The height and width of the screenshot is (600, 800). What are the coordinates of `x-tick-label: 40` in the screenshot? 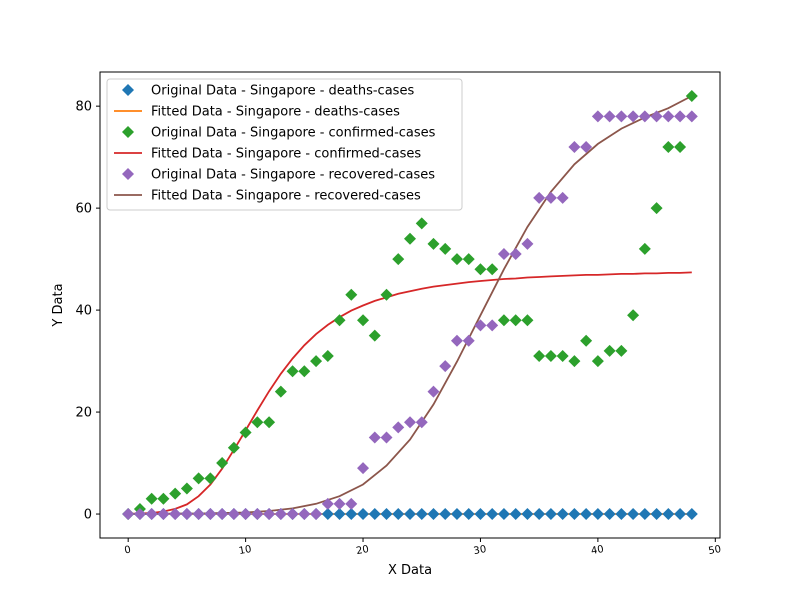 It's located at (597, 550).